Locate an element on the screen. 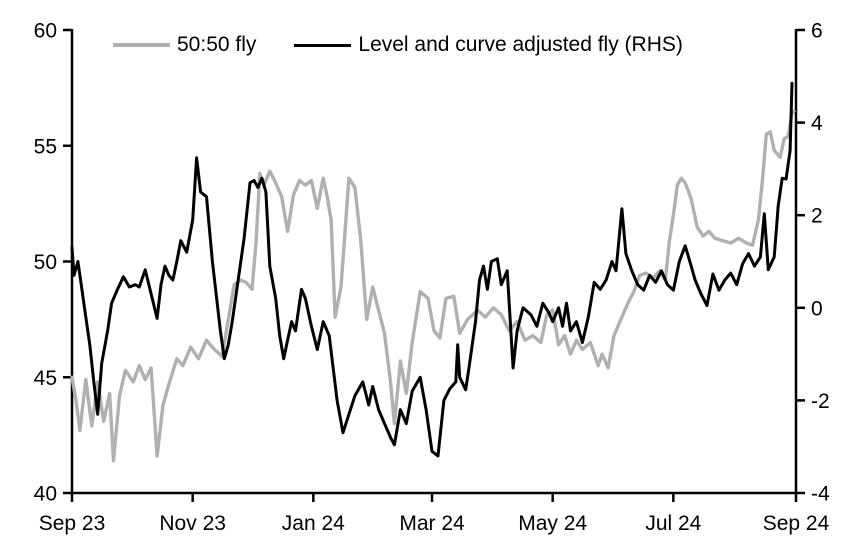 The image size is (852, 551). left-axis-tick-label: 60 is located at coordinates (45, 31).